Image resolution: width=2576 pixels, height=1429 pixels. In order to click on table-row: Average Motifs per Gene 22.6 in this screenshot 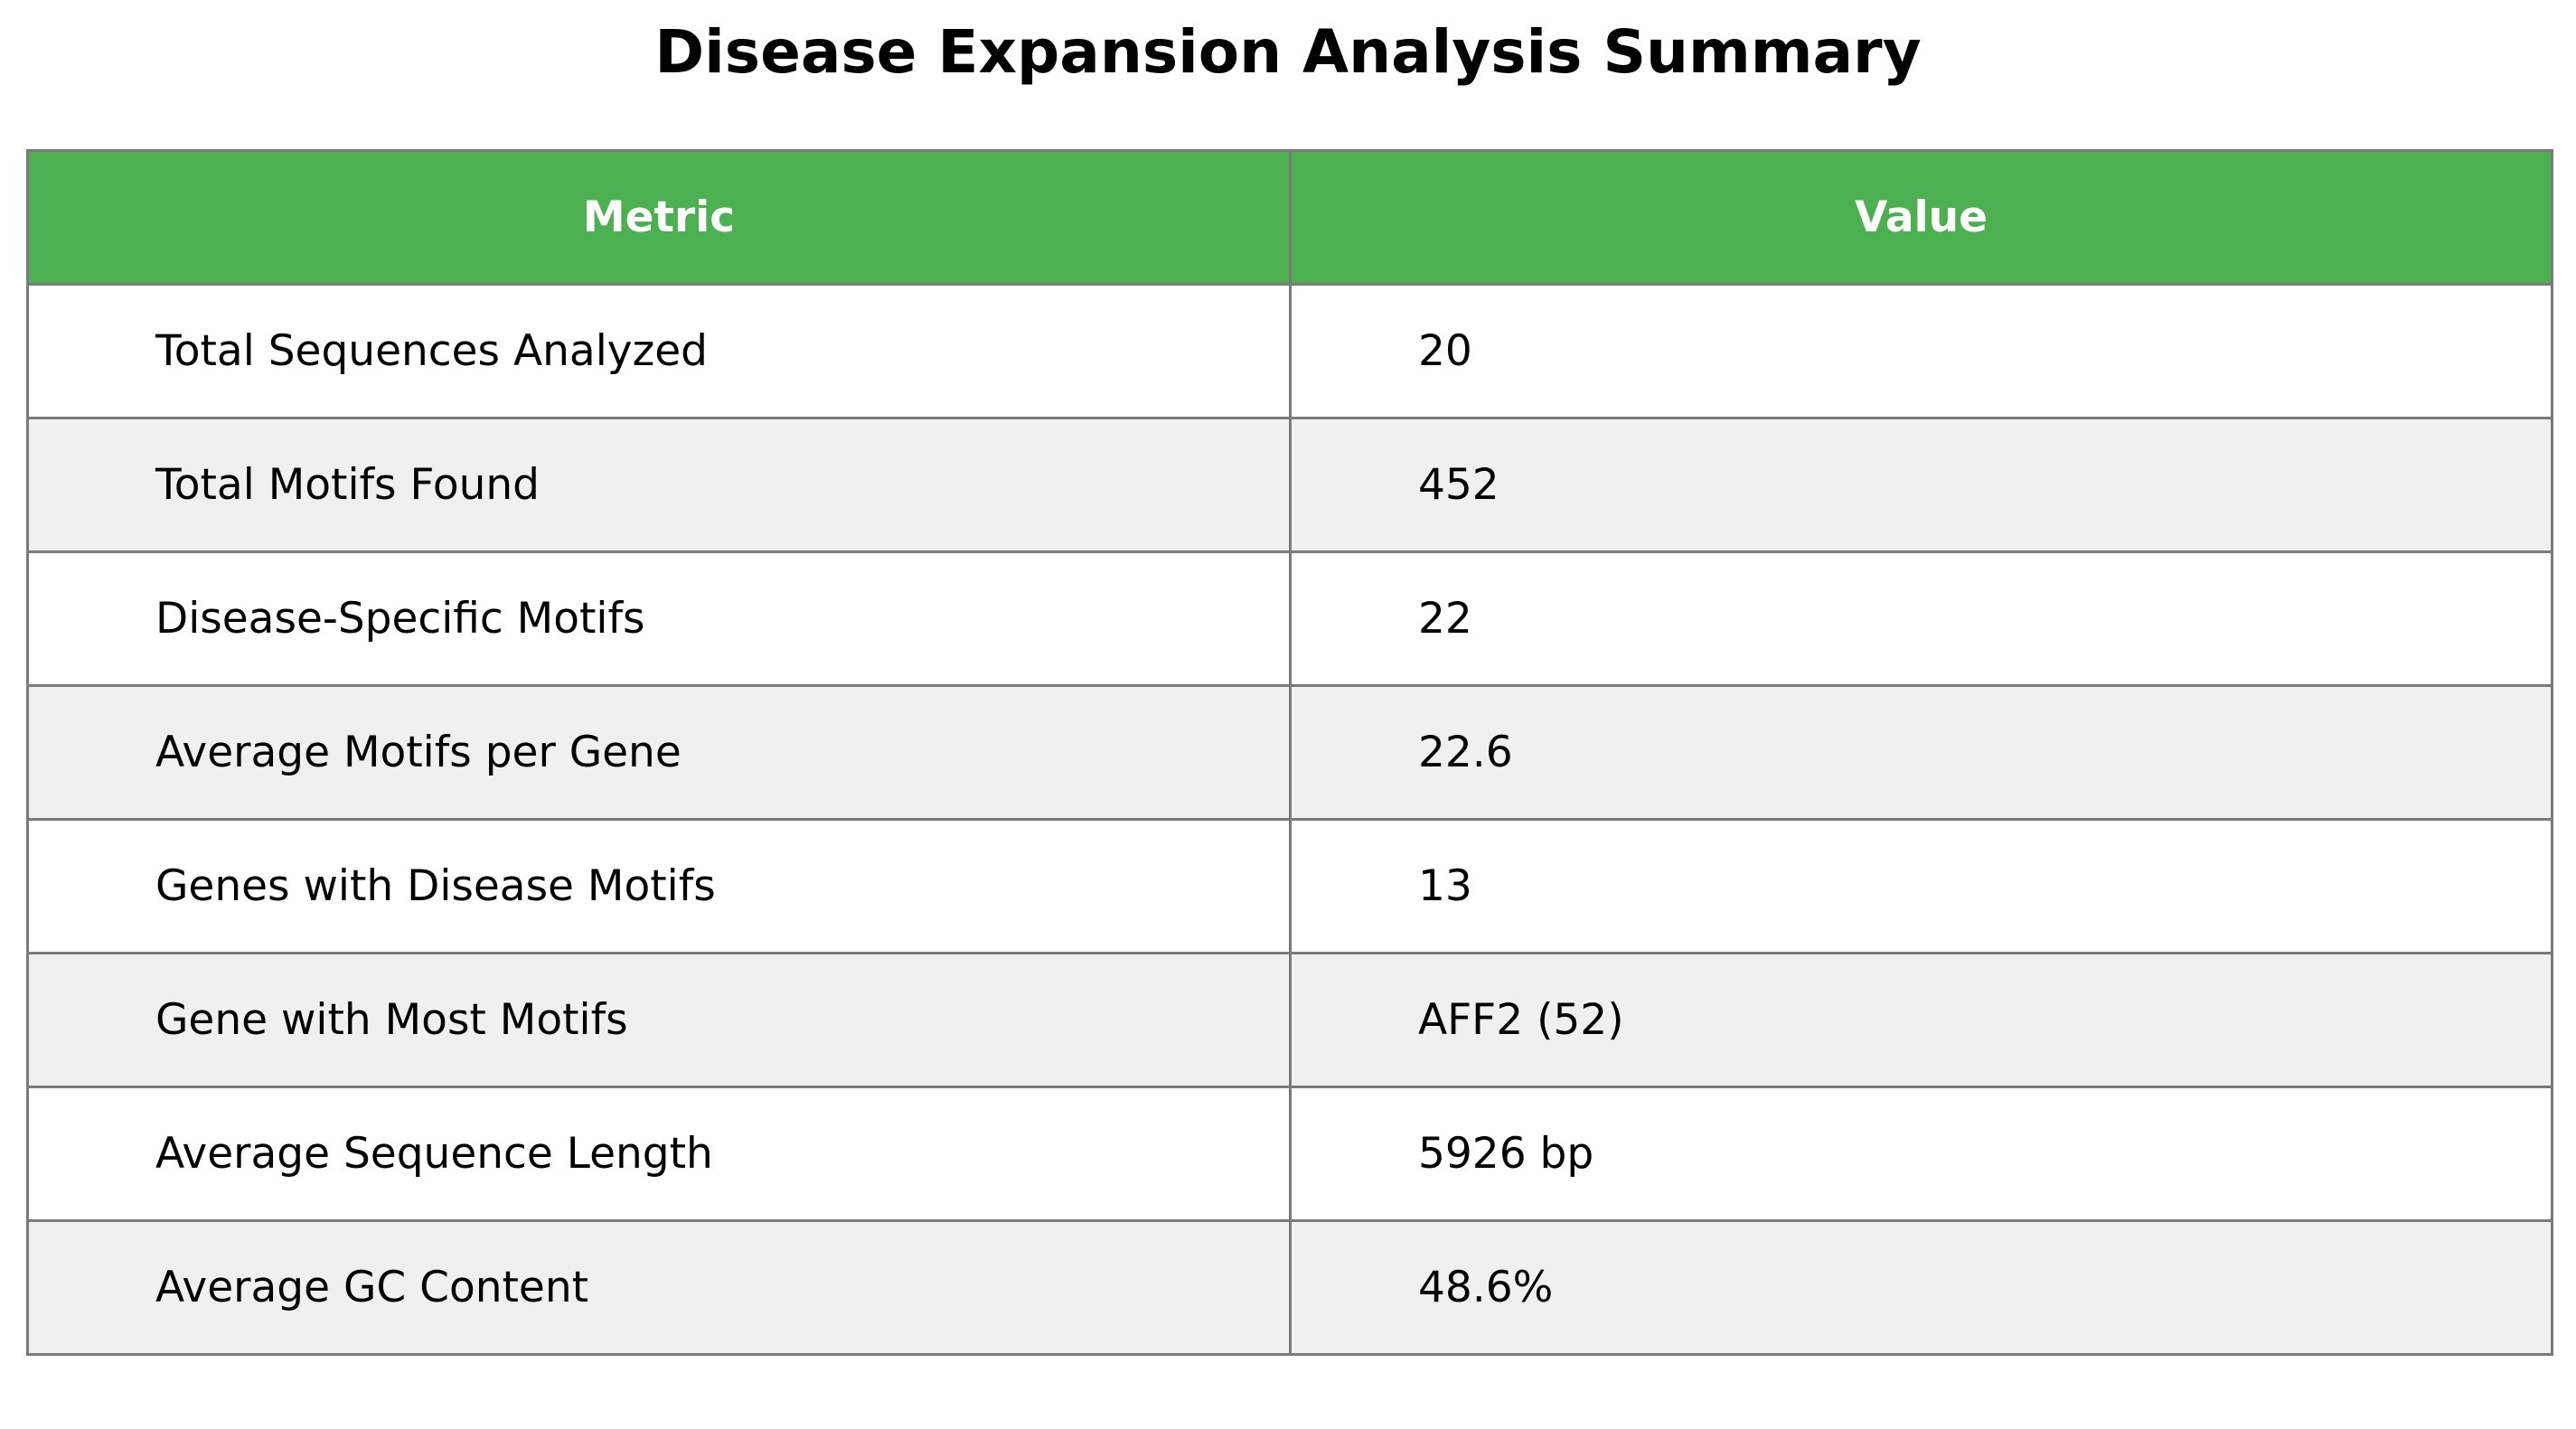, I will do `click(1289, 752)`.